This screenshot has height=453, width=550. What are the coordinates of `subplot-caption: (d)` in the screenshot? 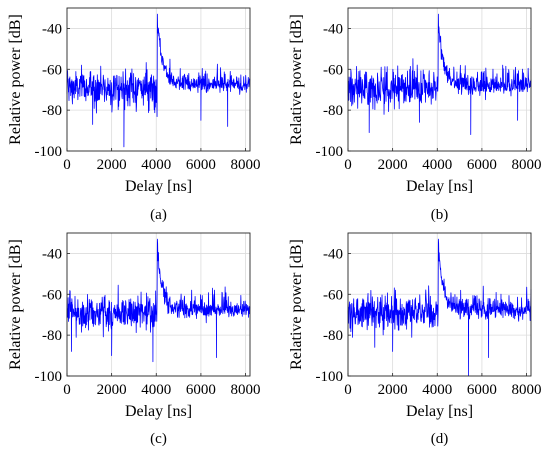 It's located at (440, 439).